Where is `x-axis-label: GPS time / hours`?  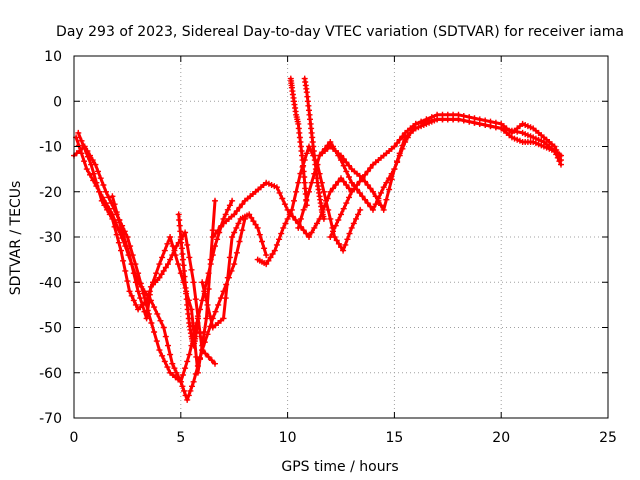 x-axis-label: GPS time / hours is located at coordinates (339, 467).